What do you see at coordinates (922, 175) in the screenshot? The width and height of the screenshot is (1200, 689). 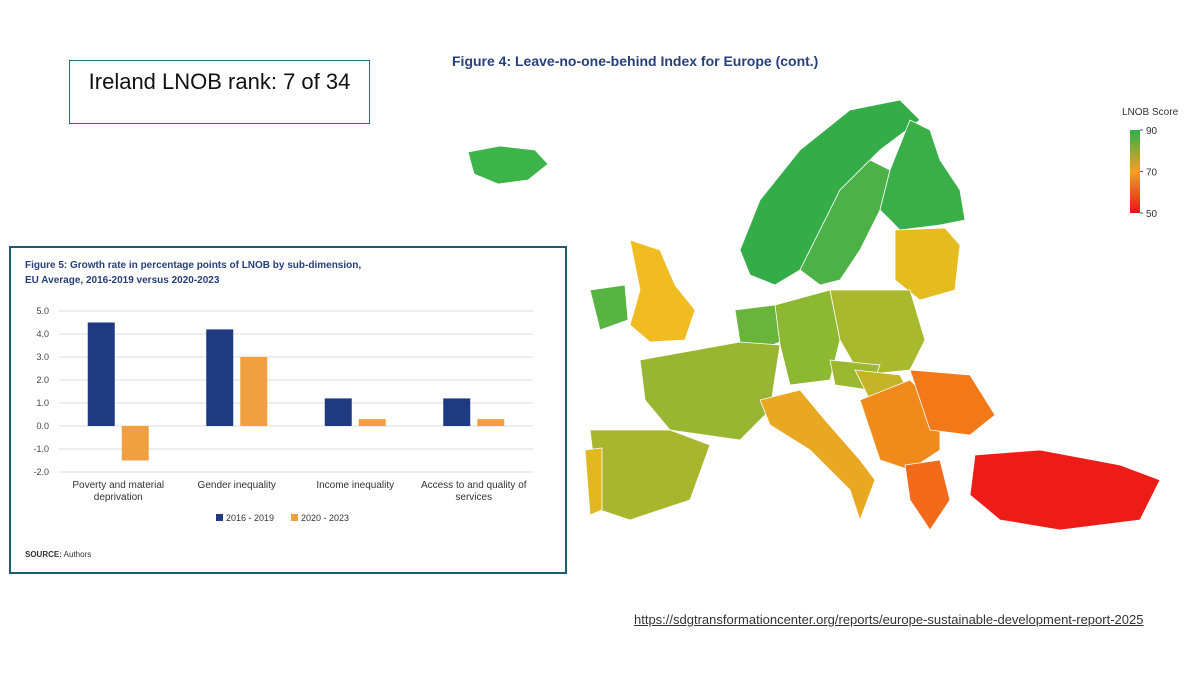 I see `finland` at bounding box center [922, 175].